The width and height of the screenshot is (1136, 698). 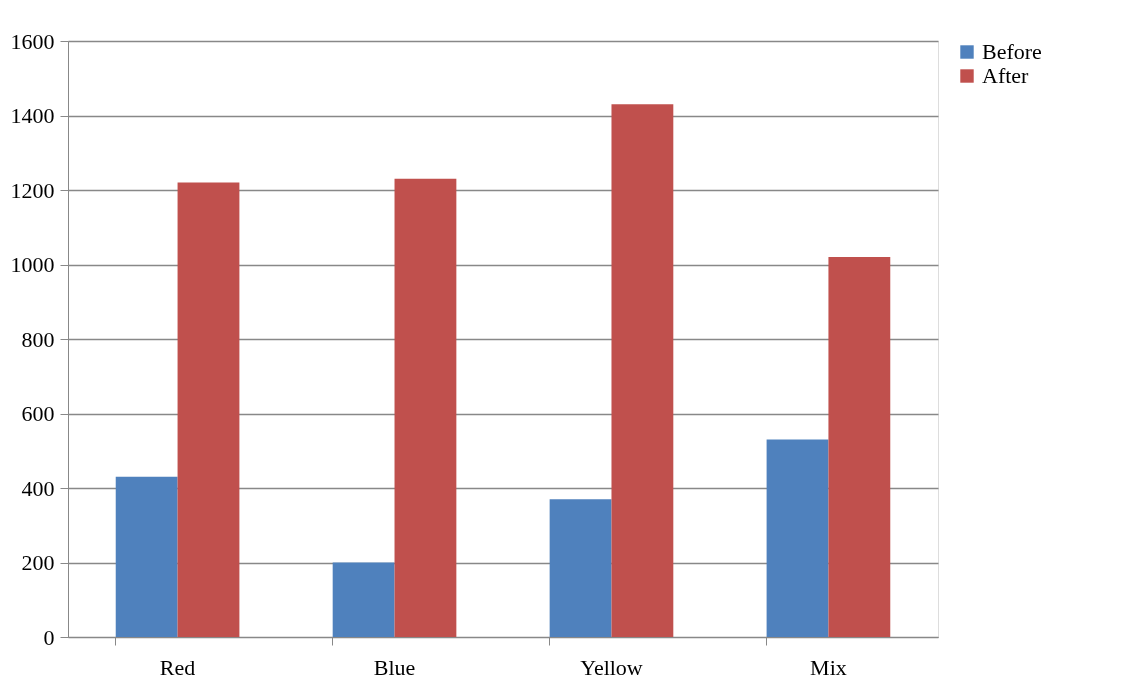 What do you see at coordinates (1012, 51) in the screenshot?
I see `legend-label: Before` at bounding box center [1012, 51].